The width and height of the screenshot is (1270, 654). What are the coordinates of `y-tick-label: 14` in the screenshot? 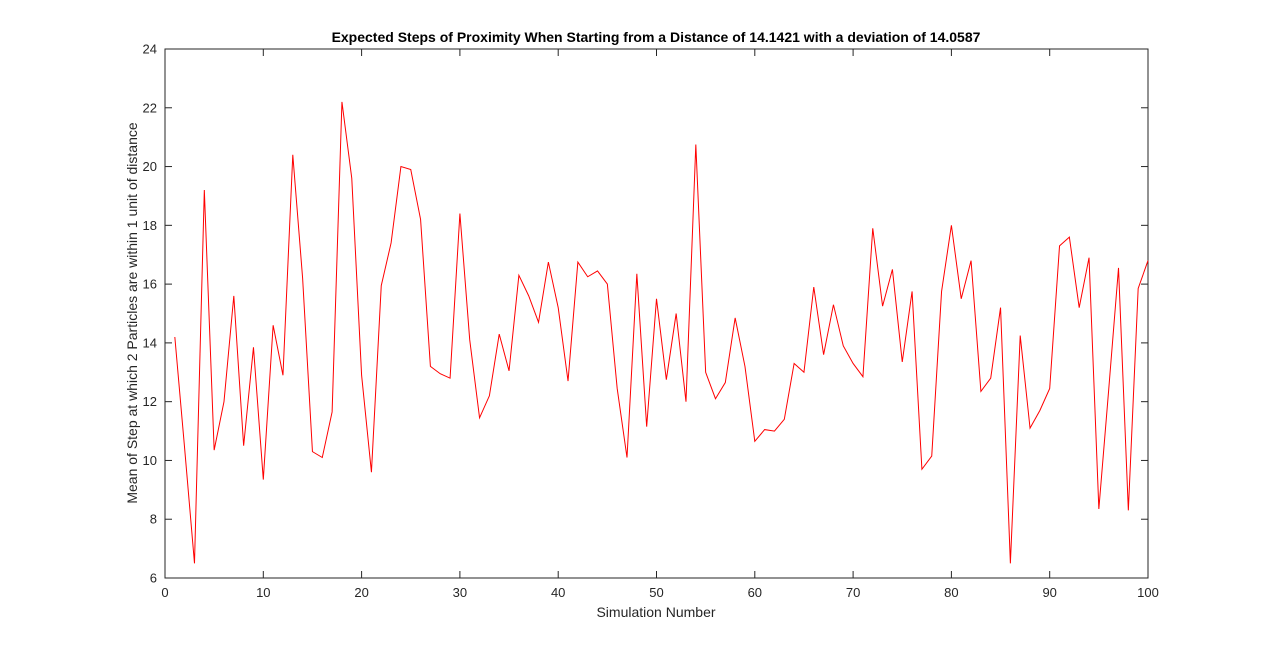 It's located at (150, 342).